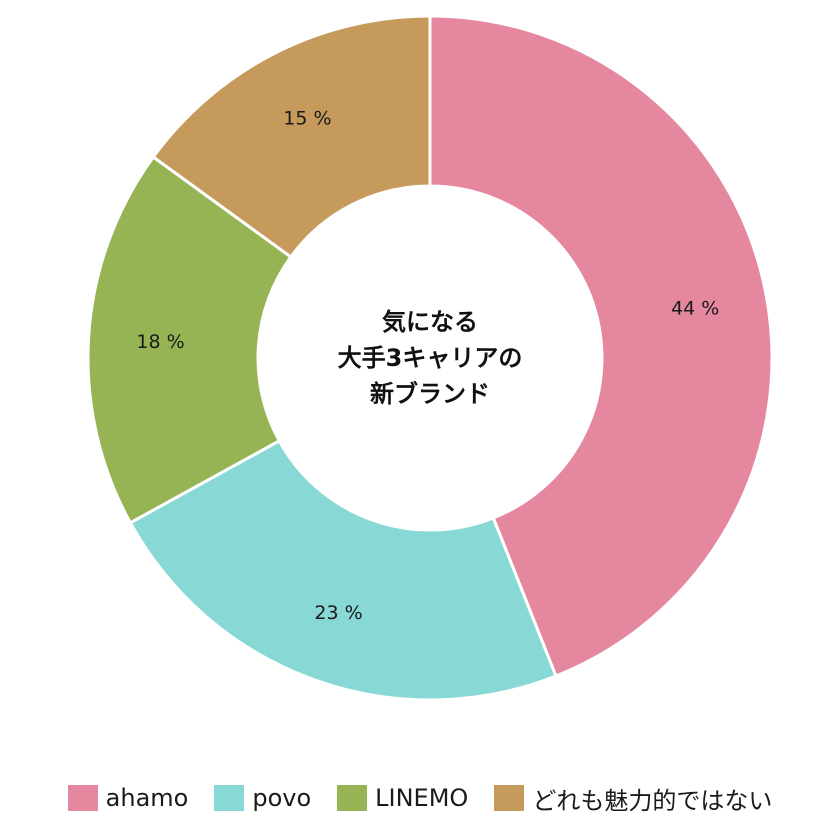 The height and width of the screenshot is (818, 840). I want to click on slice-label-linemo: 18 %, so click(160, 342).